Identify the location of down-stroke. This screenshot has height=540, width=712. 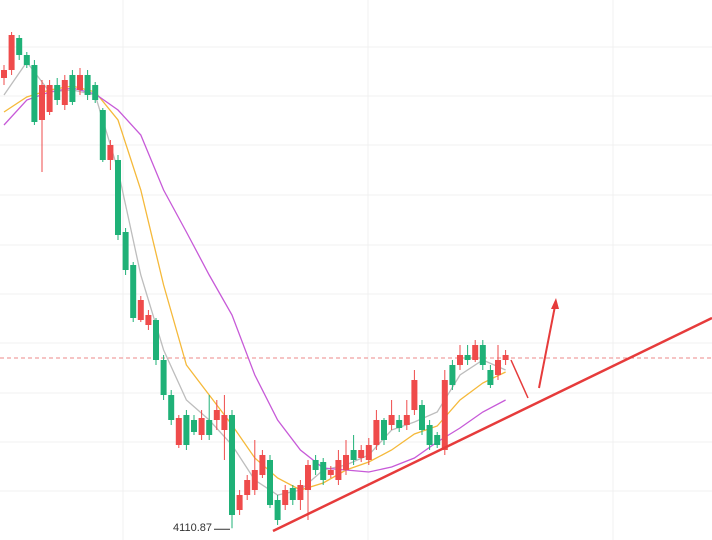
(519, 379).